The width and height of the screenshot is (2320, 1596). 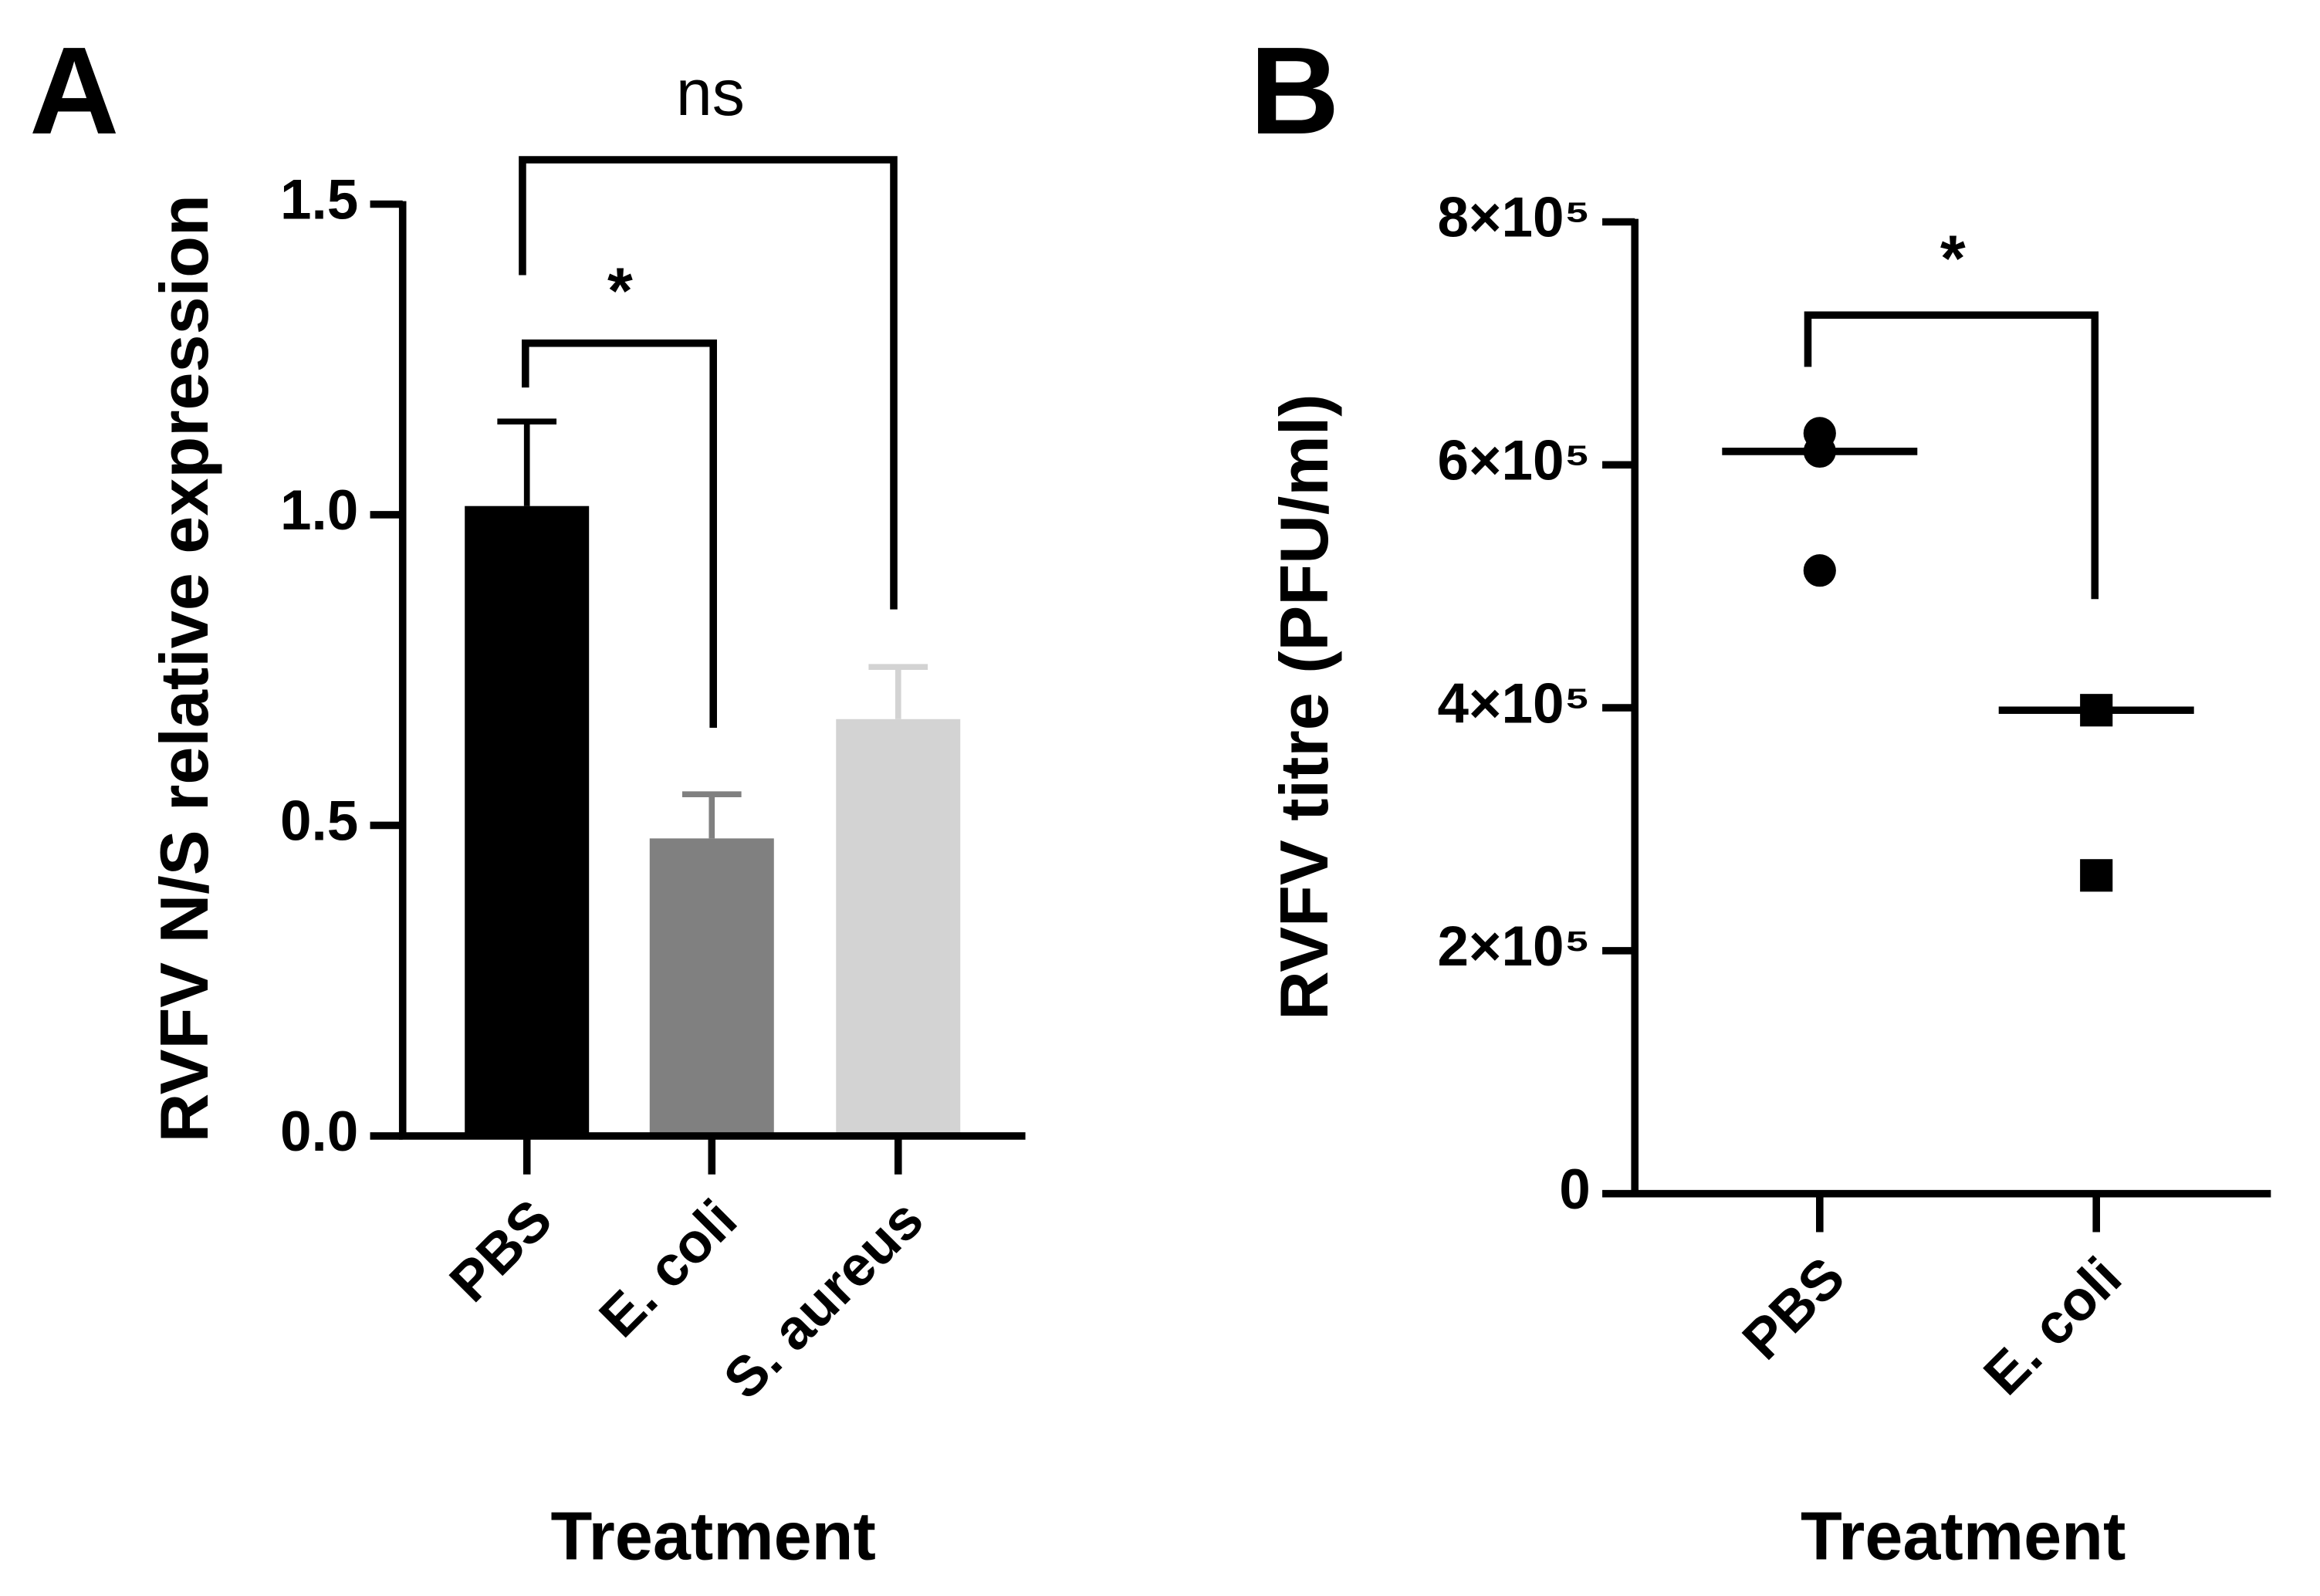 What do you see at coordinates (184, 668) in the screenshot?
I see `y-axis-title: RVFV N/S relative expression` at bounding box center [184, 668].